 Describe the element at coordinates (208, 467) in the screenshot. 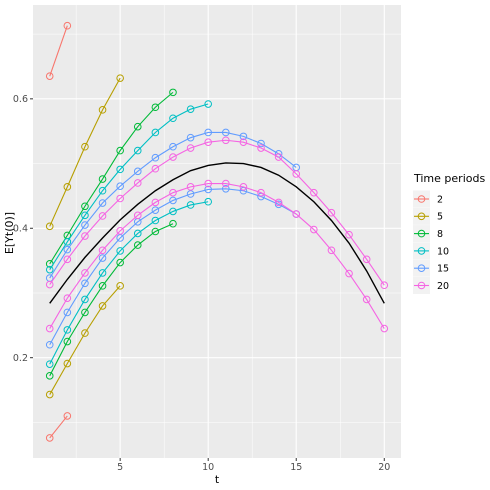

I see `x-tick-label: 10` at that location.